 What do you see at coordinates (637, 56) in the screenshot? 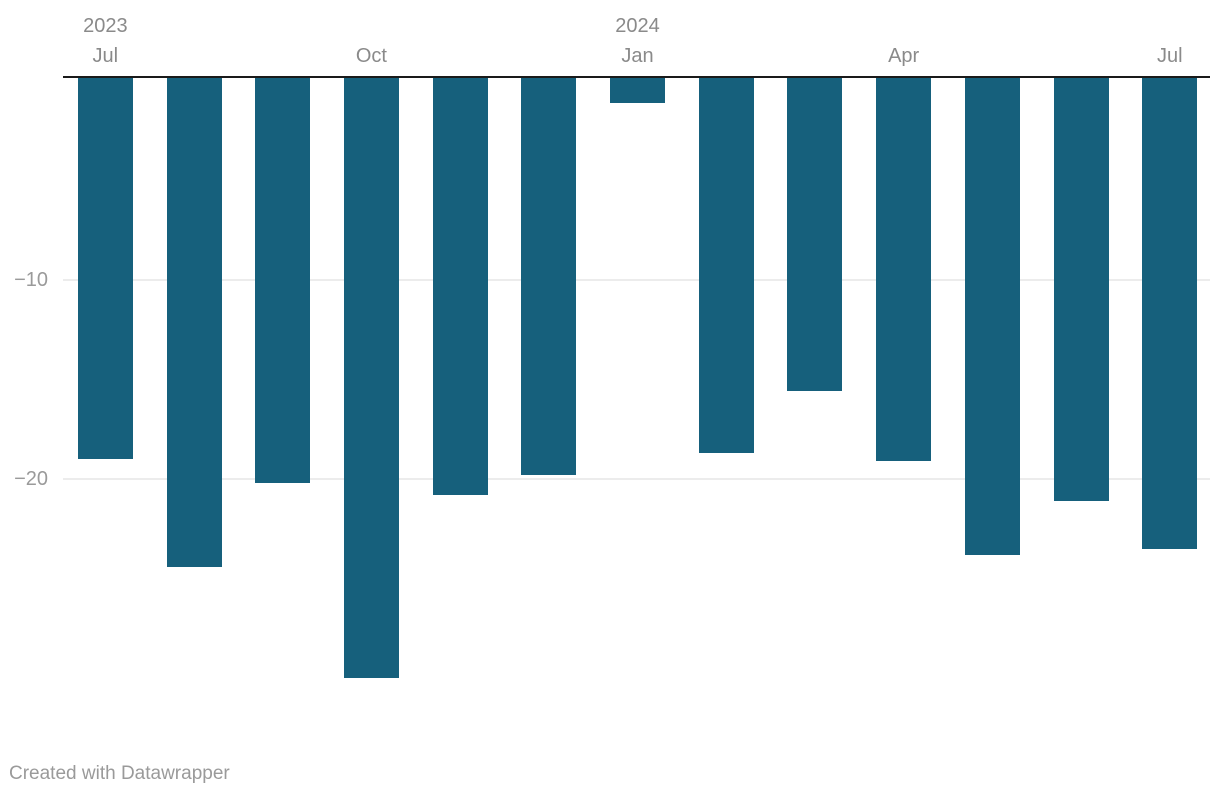
I see `x-tick-month: Jan` at bounding box center [637, 56].